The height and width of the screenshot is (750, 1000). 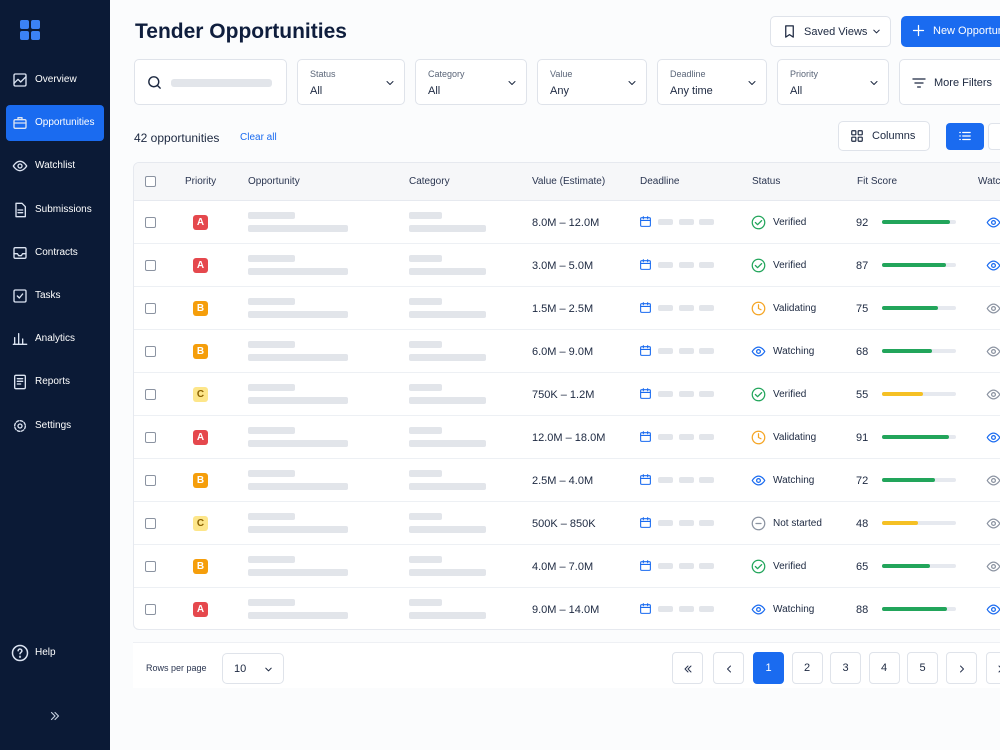 What do you see at coordinates (789, 31) in the screenshot?
I see `bookmark-icon` at bounding box center [789, 31].